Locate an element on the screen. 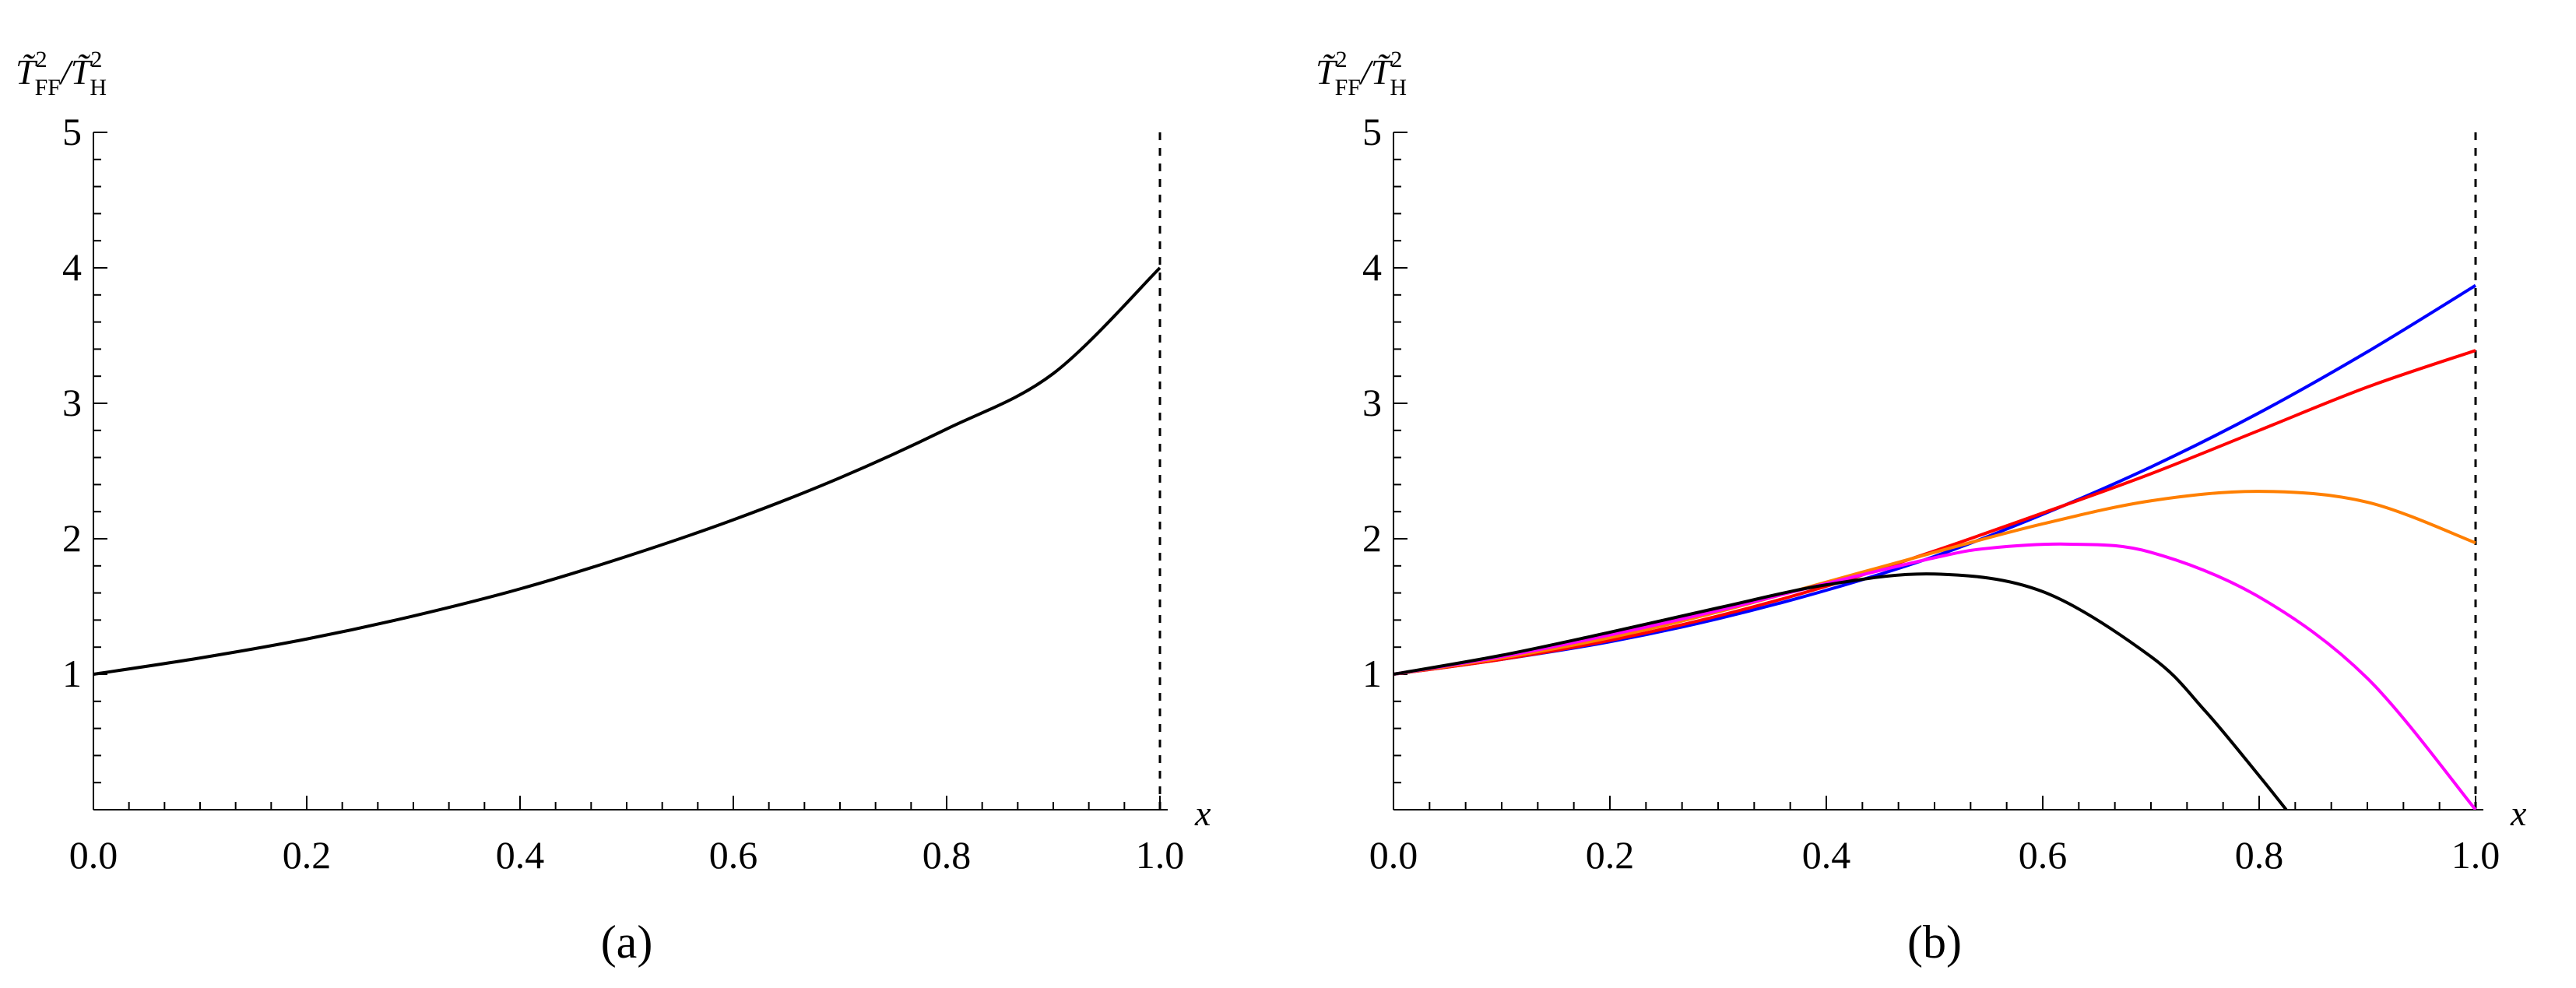 The height and width of the screenshot is (988, 2576). panel-caption: (a) is located at coordinates (627, 942).